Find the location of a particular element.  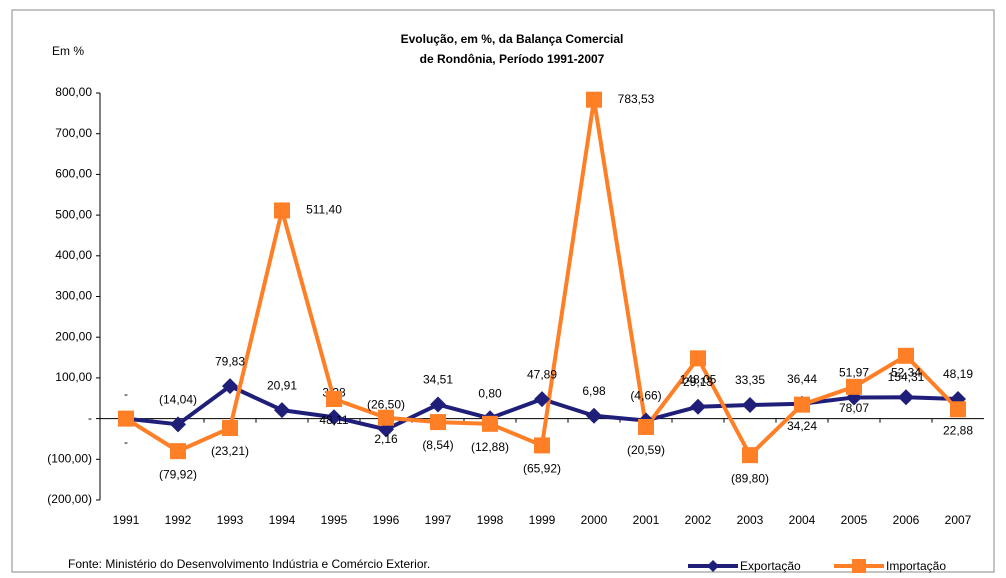

data-label: 783,53 is located at coordinates (636, 99).